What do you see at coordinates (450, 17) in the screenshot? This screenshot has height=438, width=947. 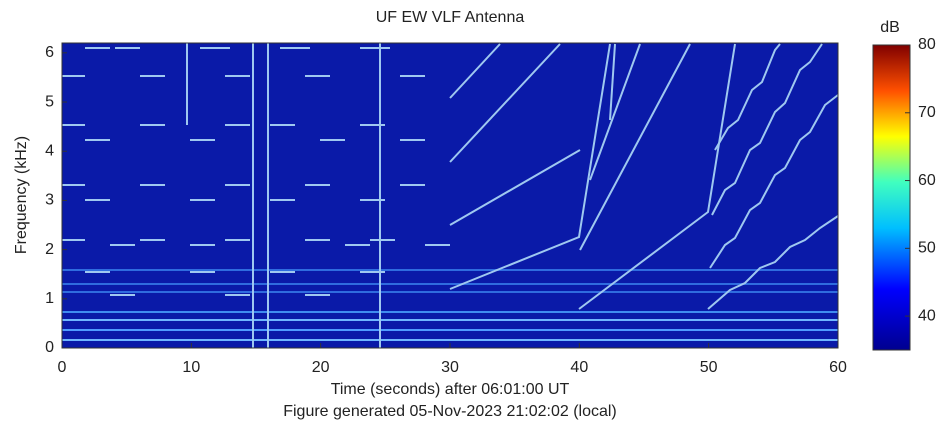 I see `chart-title: UF EW VLF Antenna` at bounding box center [450, 17].